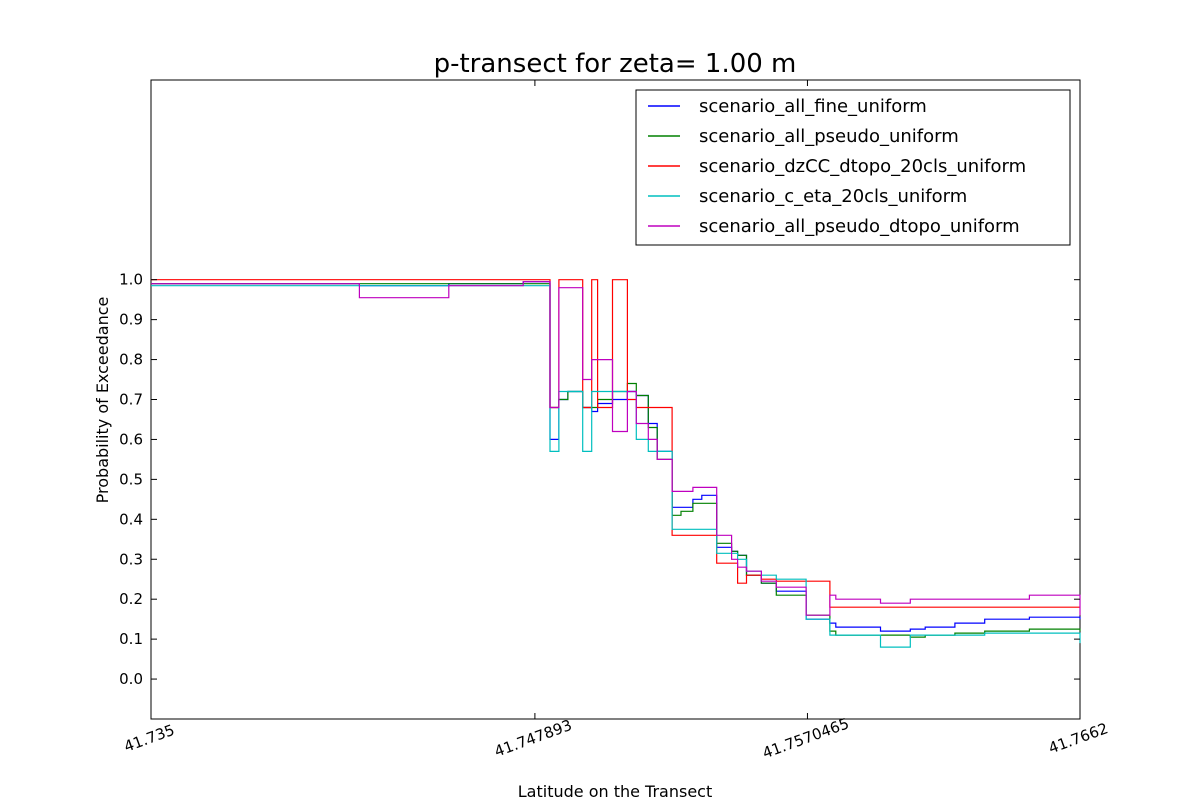  What do you see at coordinates (805, 738) in the screenshot?
I see `x-tick-label: 41.7570465` at bounding box center [805, 738].